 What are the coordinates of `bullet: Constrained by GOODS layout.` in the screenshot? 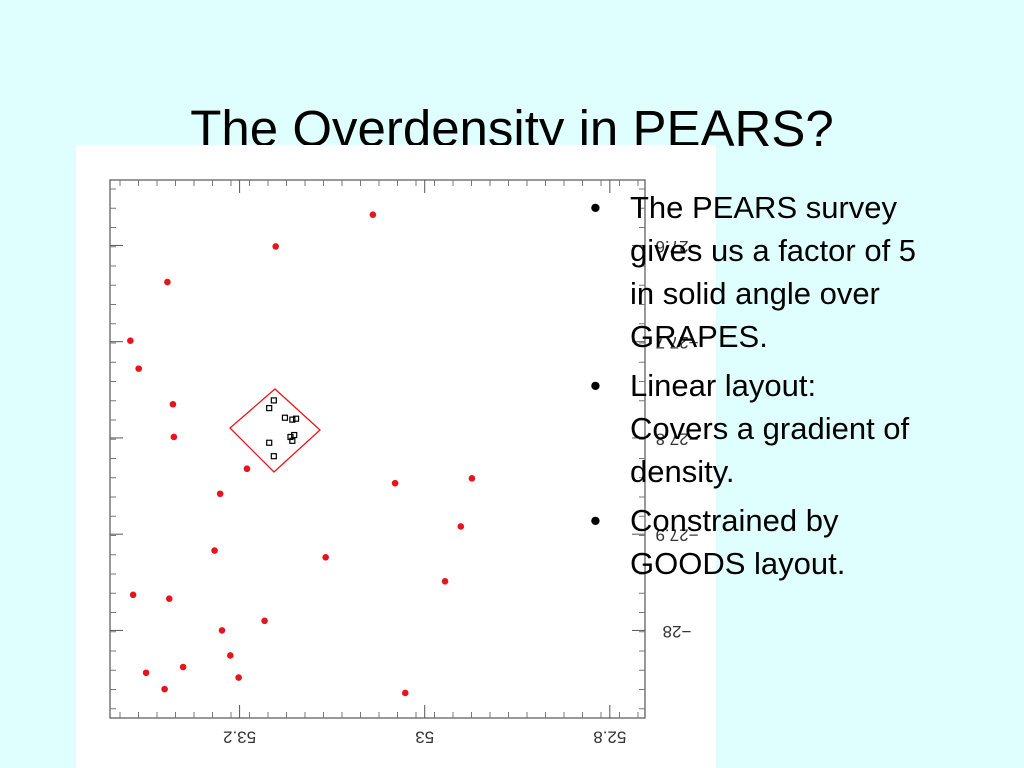 It's located at (754, 542).